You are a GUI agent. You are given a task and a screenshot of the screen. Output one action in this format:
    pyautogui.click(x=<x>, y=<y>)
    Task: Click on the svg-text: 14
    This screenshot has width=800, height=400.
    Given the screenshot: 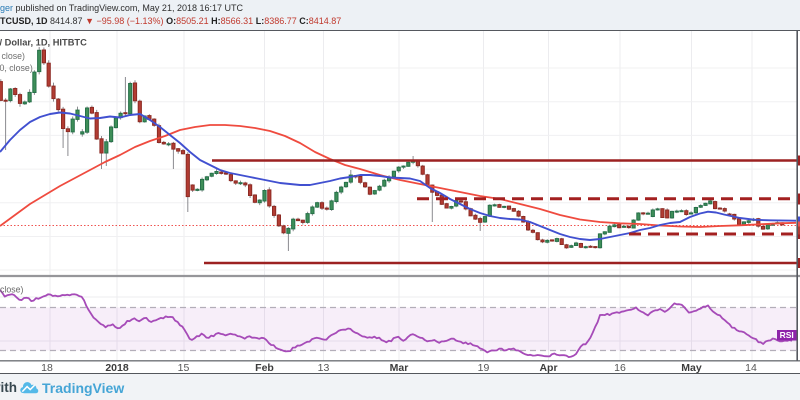 What is the action you would take?
    pyautogui.click(x=751, y=368)
    